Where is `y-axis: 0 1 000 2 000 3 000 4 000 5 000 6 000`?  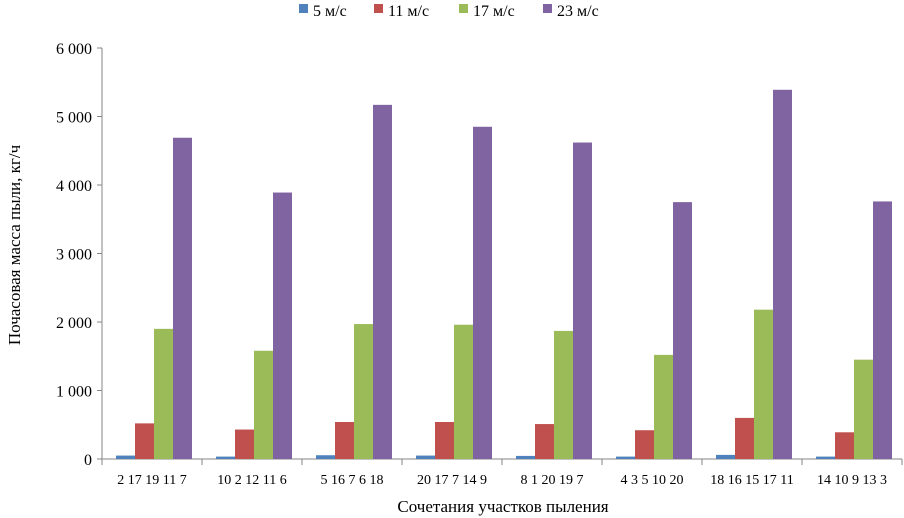 y-axis: 0 1 000 2 000 3 000 4 000 5 000 6 000 is located at coordinates (79, 255).